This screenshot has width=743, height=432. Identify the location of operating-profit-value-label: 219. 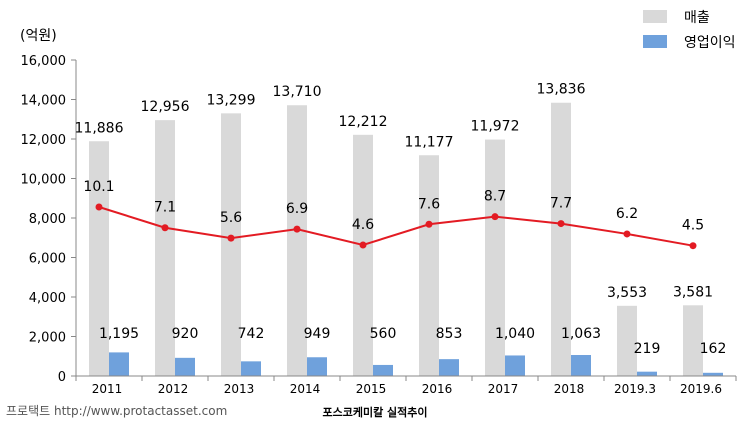
(647, 349).